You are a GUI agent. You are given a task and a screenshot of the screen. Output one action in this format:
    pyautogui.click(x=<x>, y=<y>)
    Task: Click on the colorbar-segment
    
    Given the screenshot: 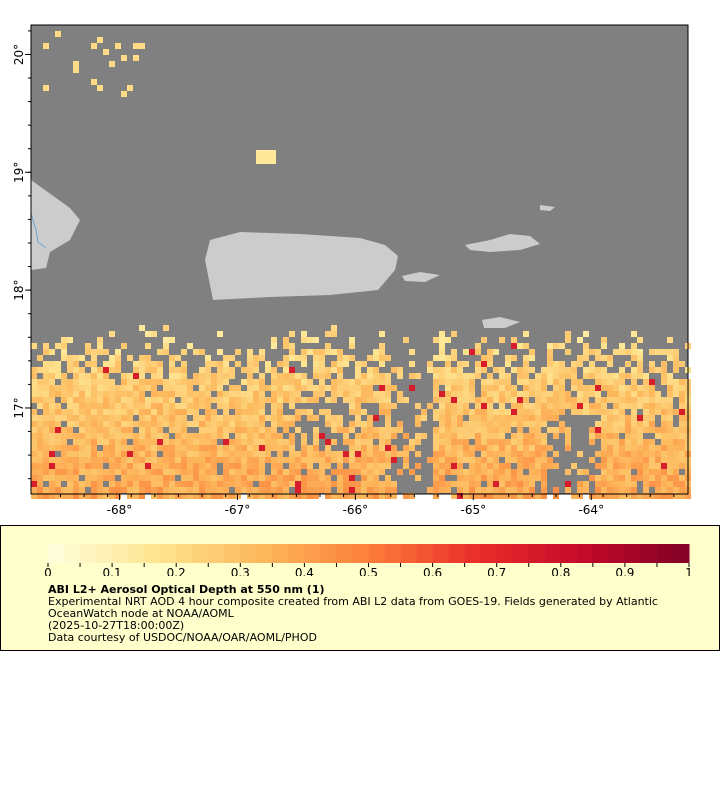 What is the action you would take?
    pyautogui.click(x=312, y=553)
    